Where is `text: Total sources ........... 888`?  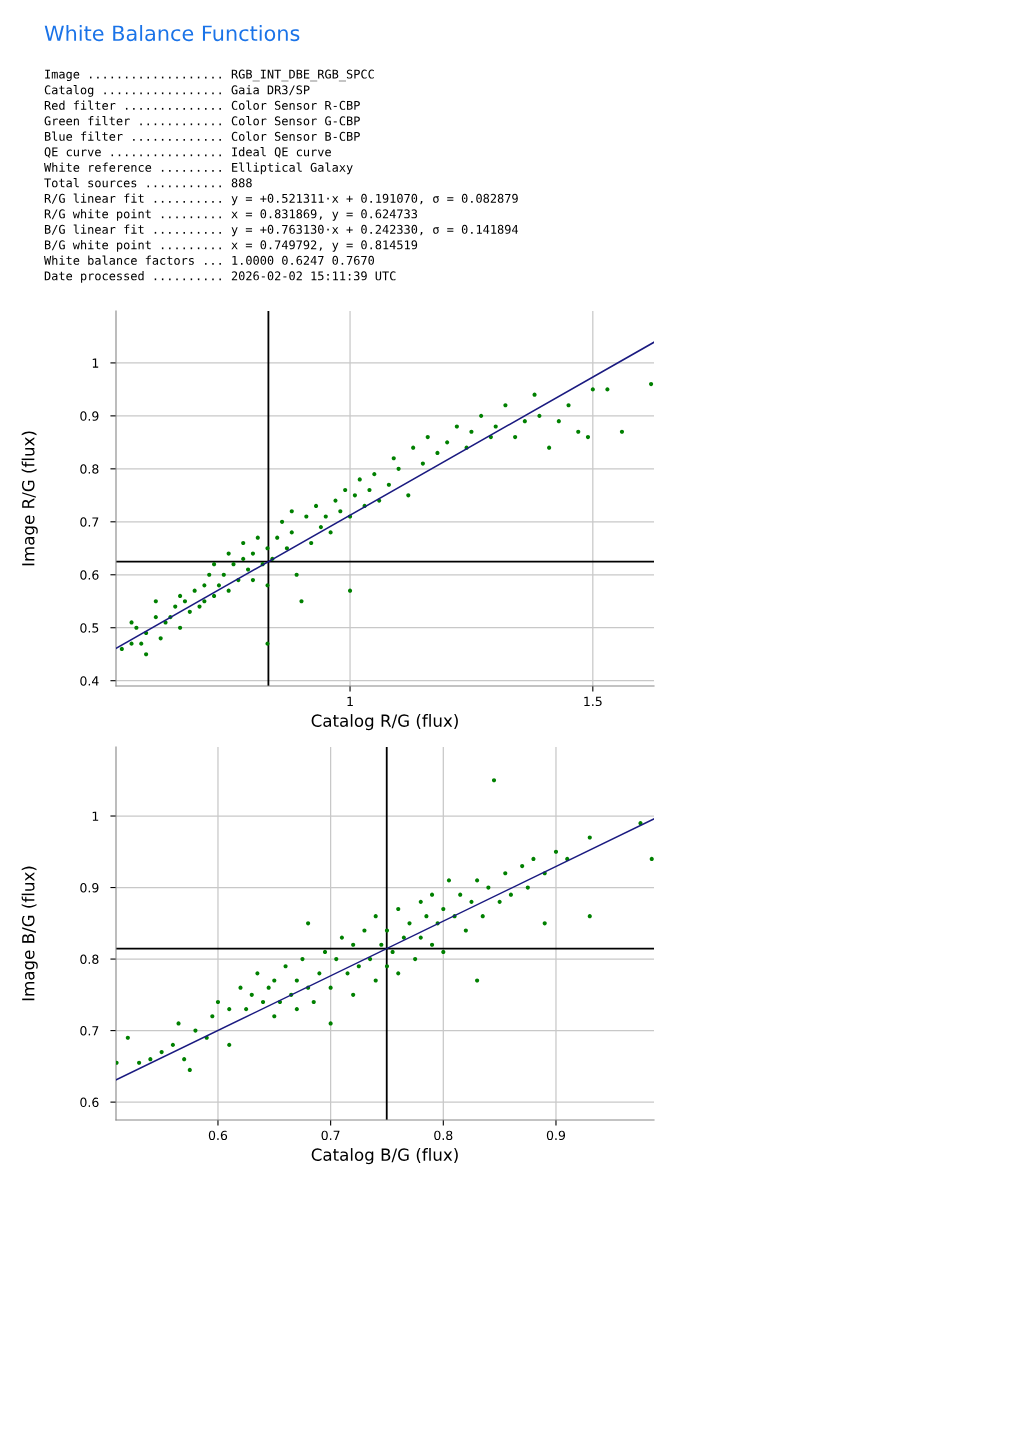
text: Total sources ........... 888 is located at coordinates (148, 183).